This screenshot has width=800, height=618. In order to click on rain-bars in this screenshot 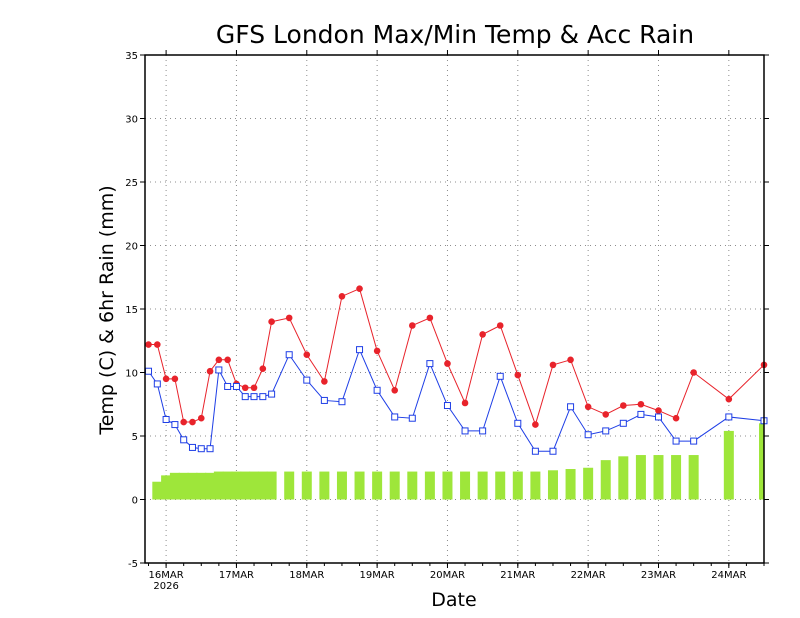, I will do `click(458, 461)`.